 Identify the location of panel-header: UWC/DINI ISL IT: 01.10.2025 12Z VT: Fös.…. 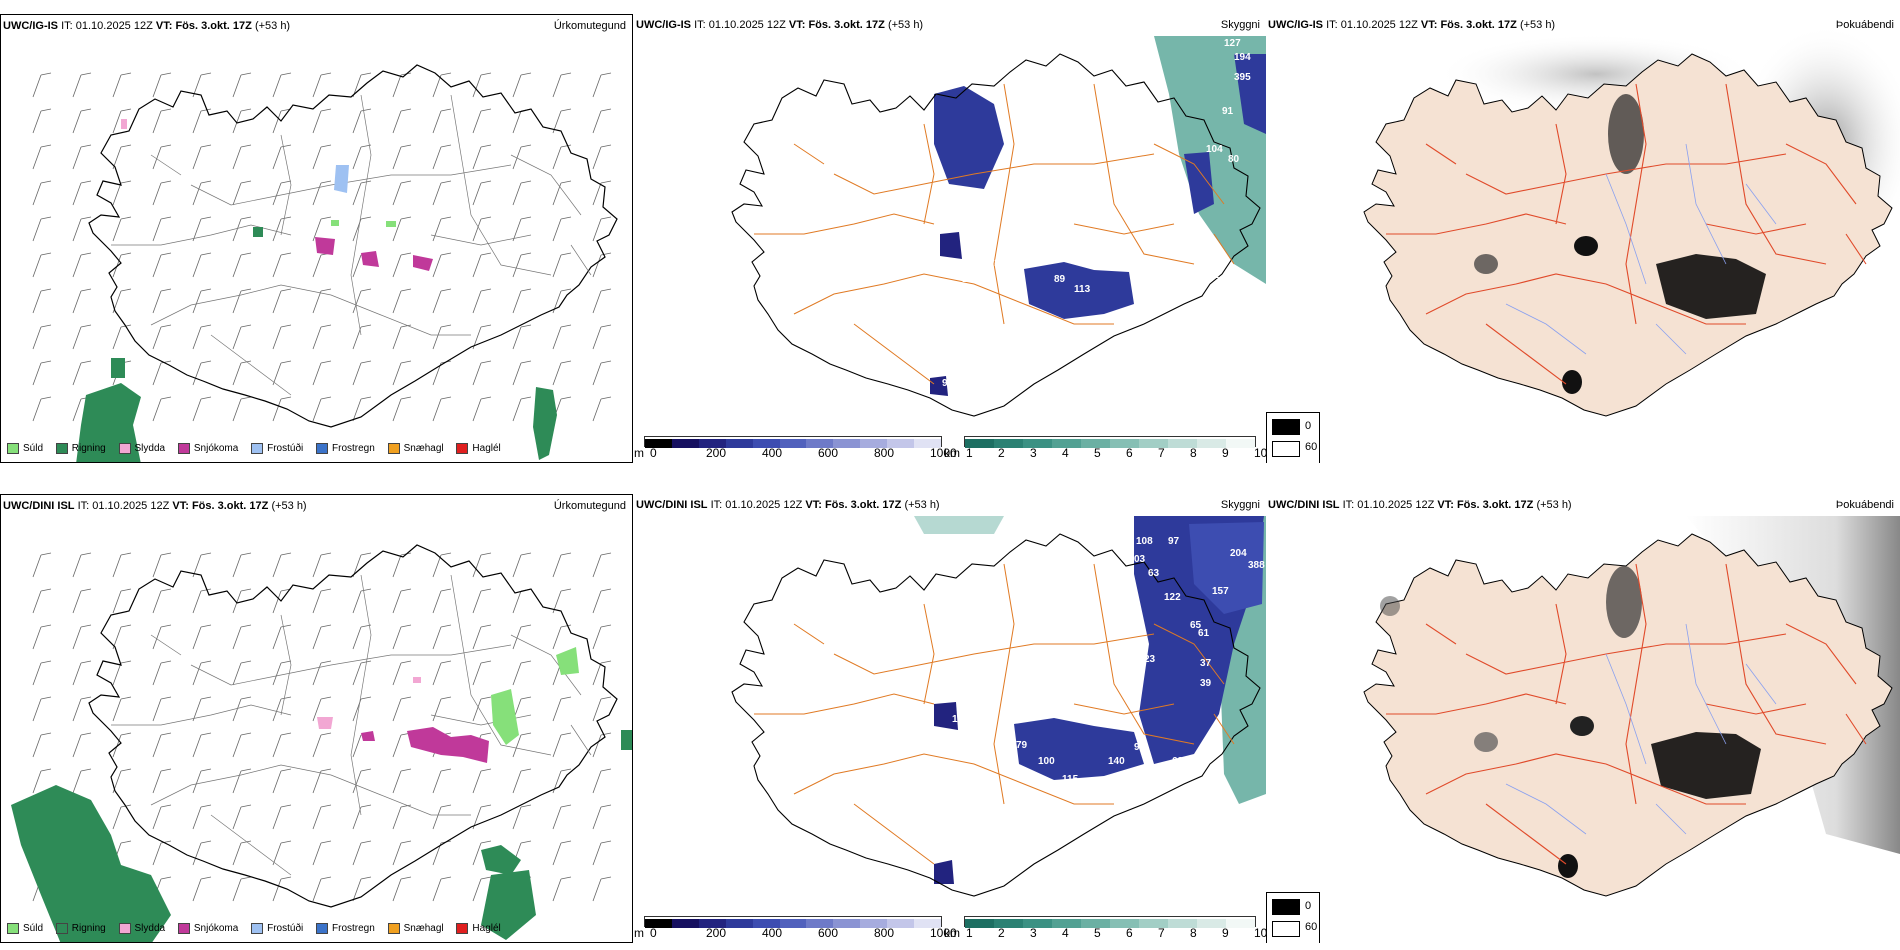
(1583, 505).